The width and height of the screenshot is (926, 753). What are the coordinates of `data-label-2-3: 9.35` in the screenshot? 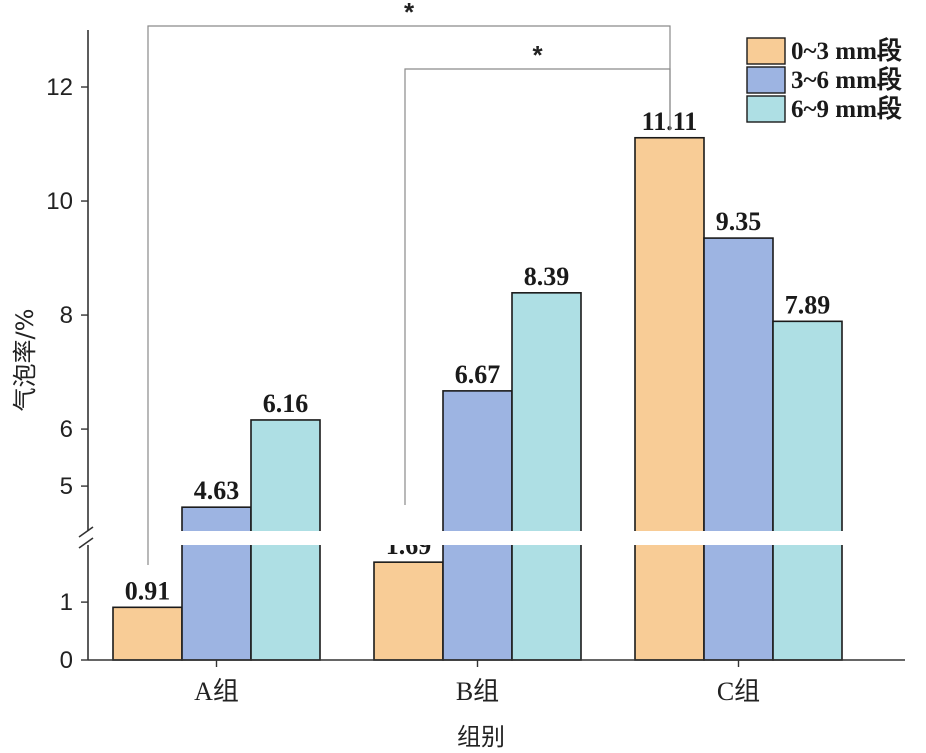 It's located at (739, 221).